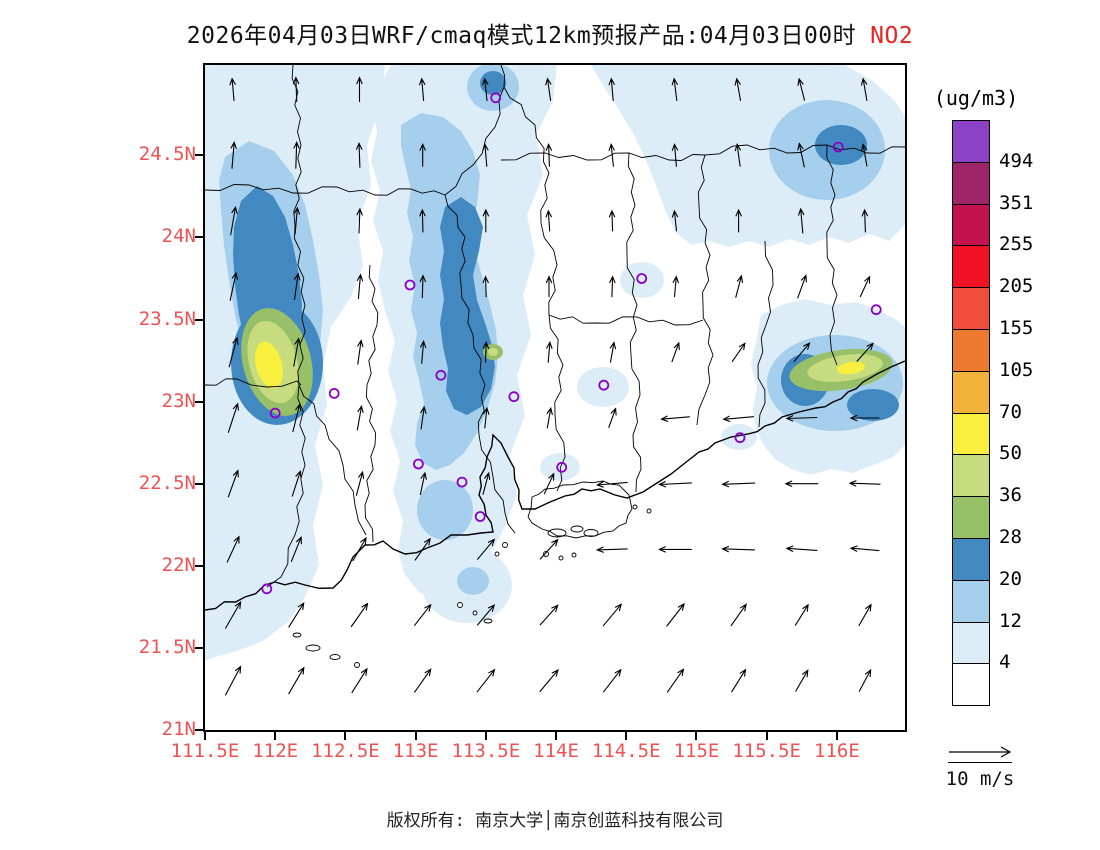 This screenshot has width=1100, height=850. Describe the element at coordinates (556, 751) in the screenshot. I see `lon-tick-label: 114E` at that location.